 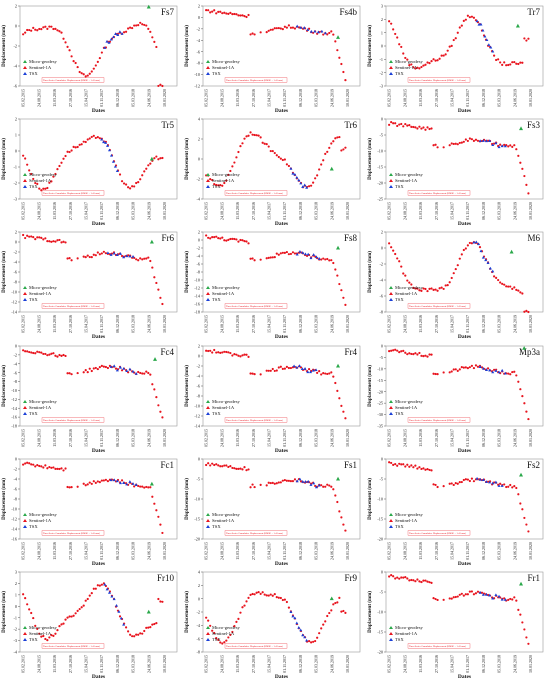 What do you see at coordinates (464, 677) in the screenshot?
I see `x-axis-label: Dates` at bounding box center [464, 677].